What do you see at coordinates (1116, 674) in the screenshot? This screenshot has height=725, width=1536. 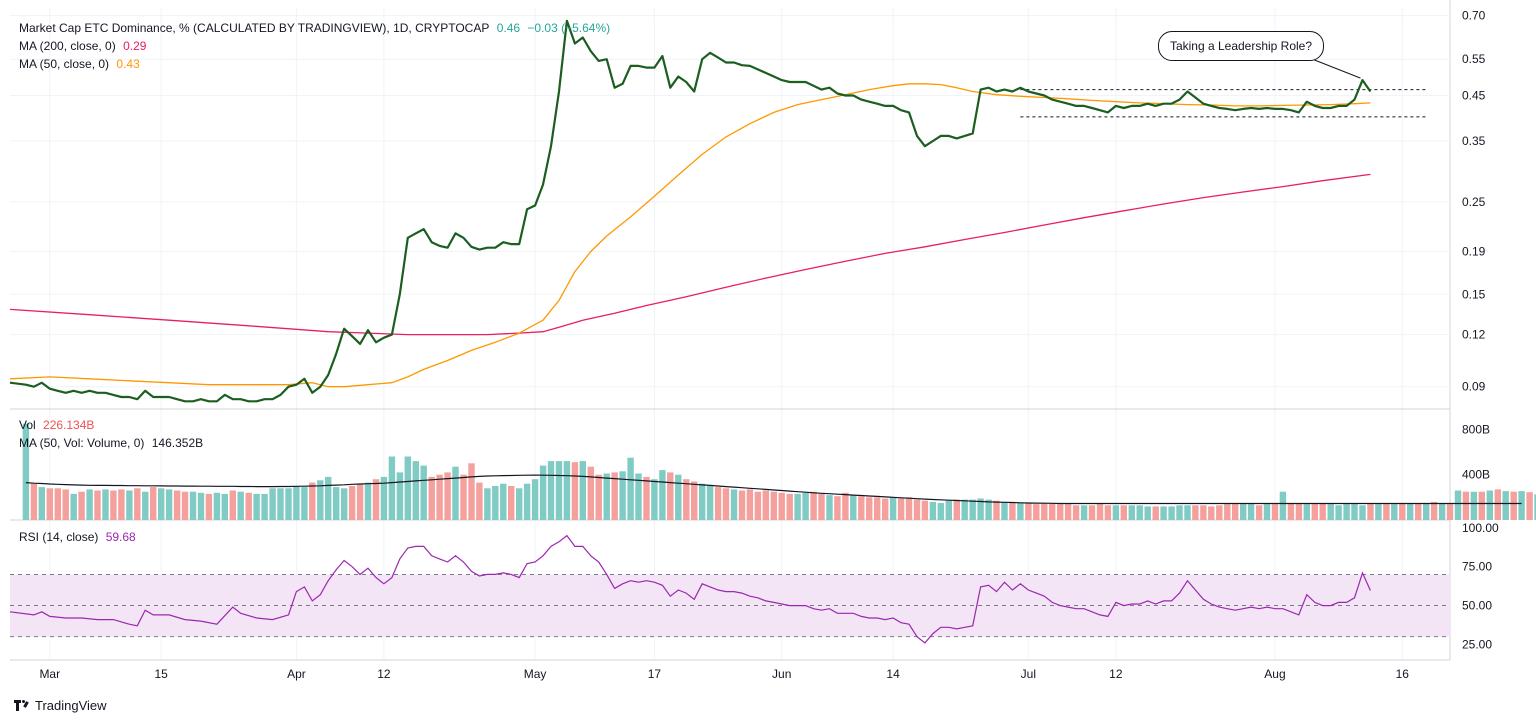 I see `time-axis-tick-label: 12` at bounding box center [1116, 674].